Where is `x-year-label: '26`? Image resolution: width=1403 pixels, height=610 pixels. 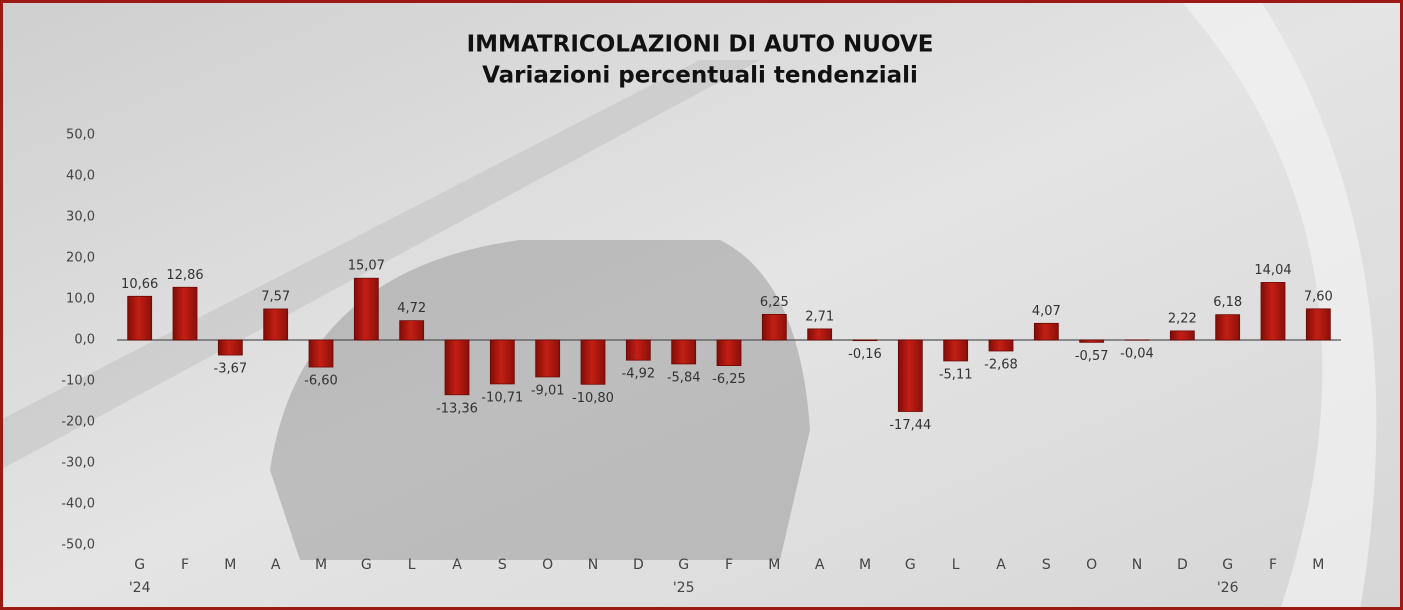
x-year-label: '26 is located at coordinates (1228, 588).